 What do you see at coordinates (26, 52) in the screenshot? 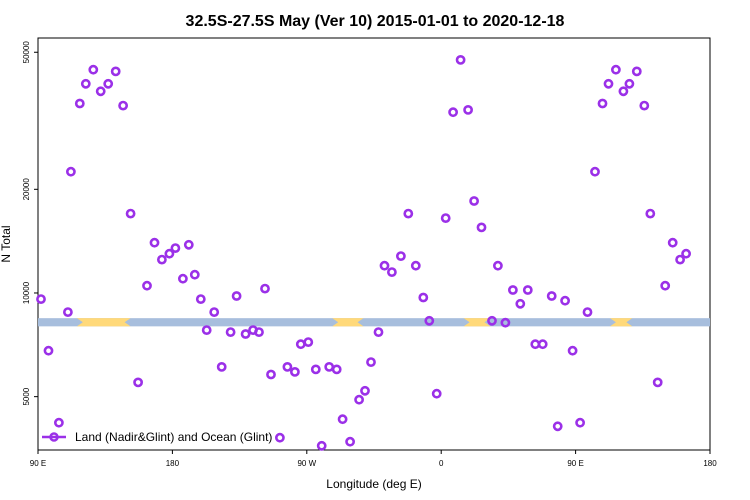
I see `y-tick-label: 50000` at bounding box center [26, 52].